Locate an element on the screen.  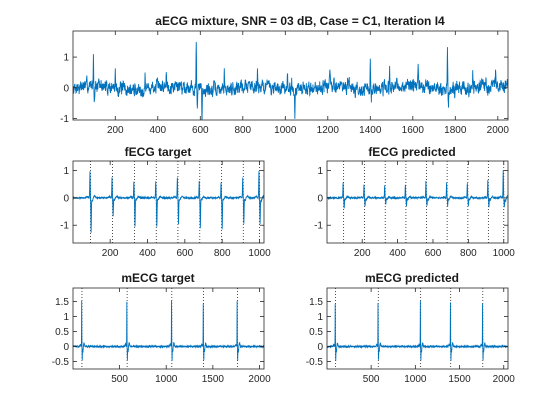
mp-xtick-label-2: 1500 is located at coordinates (459, 379).